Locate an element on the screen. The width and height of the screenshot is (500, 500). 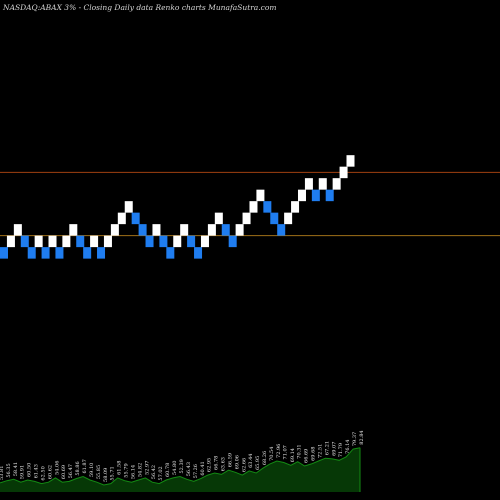
volume-price-label: 71.07 is located at coordinates (286, 452).